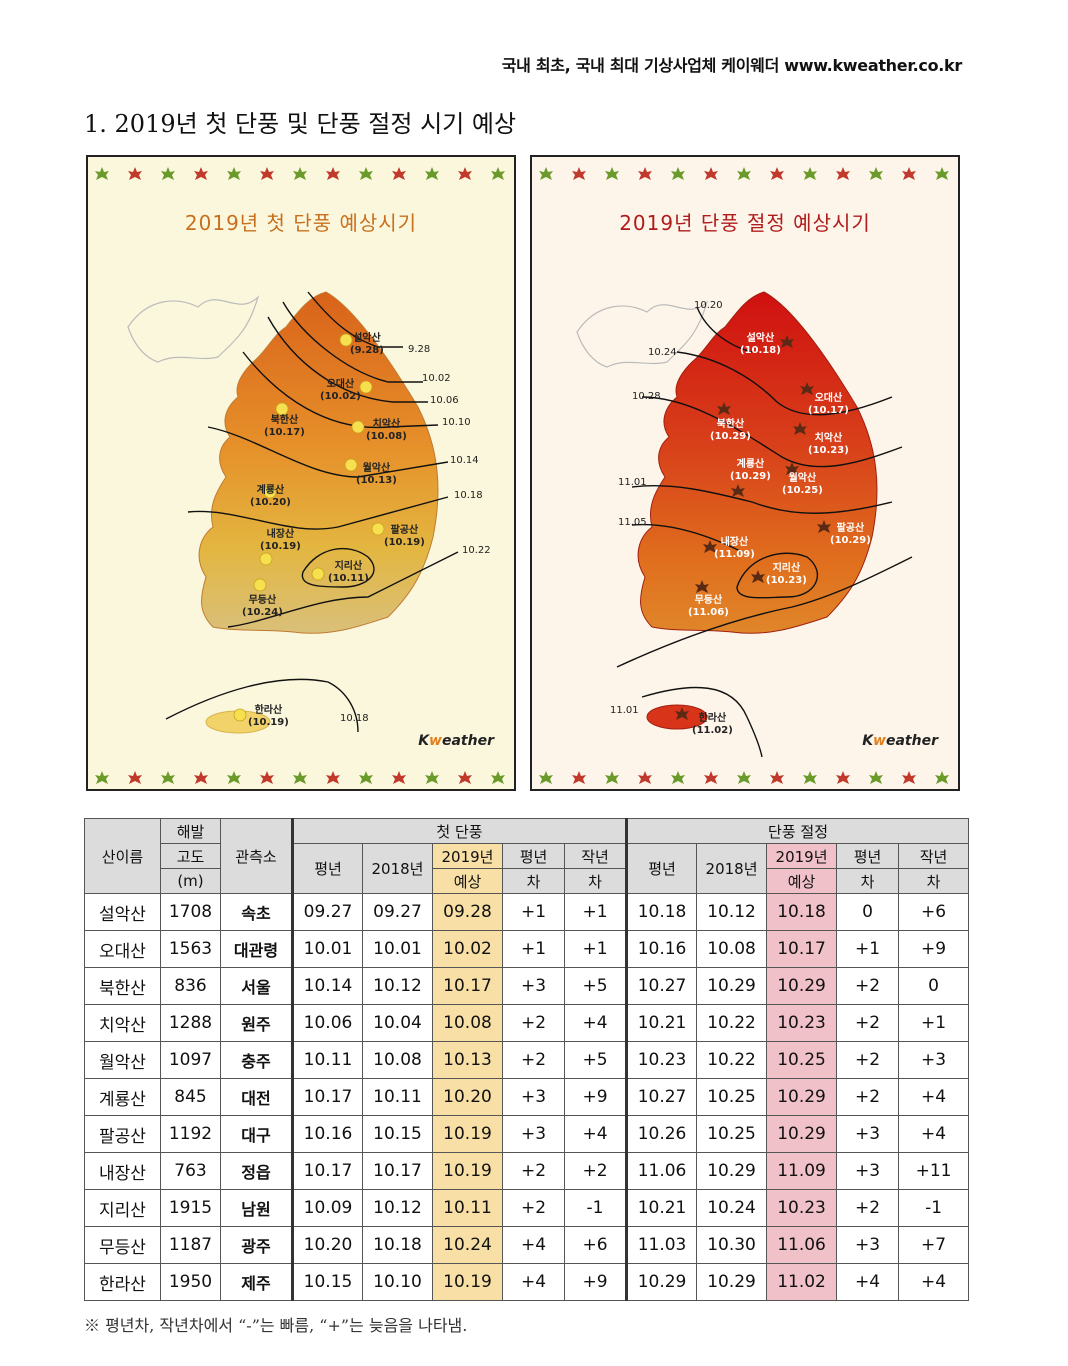 This screenshot has width=1068, height=1366. Describe the element at coordinates (934, 1060) in the screenshot. I see `cell-p-dl: +3` at that location.